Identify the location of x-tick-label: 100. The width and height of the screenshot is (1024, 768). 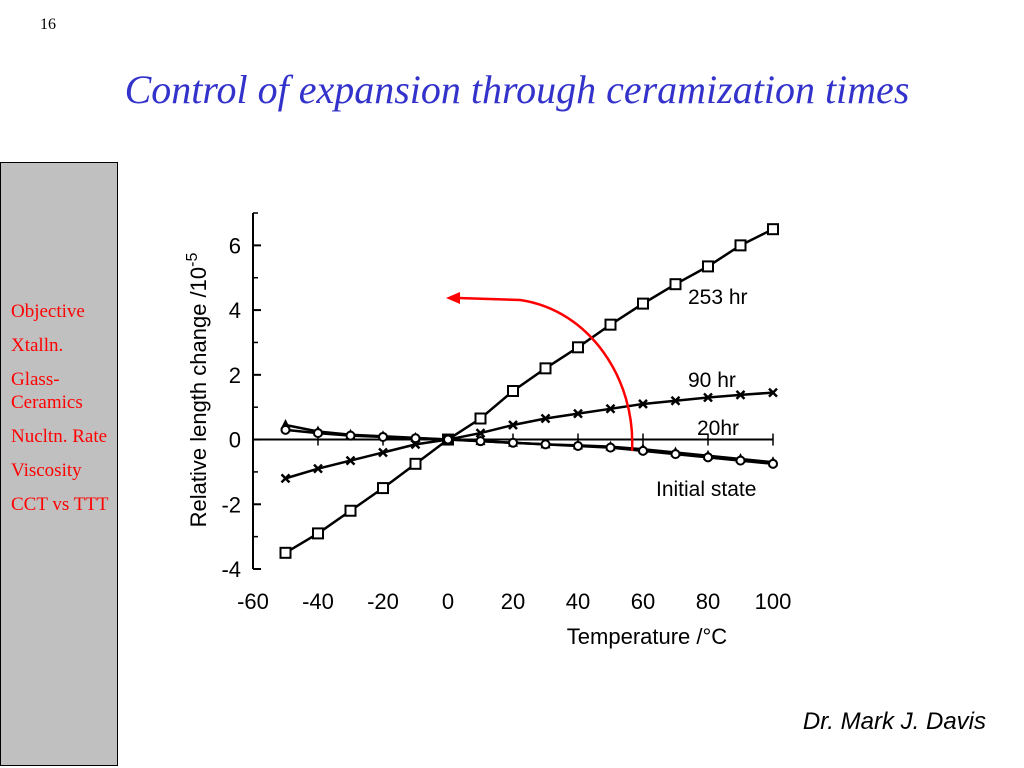
(773, 601).